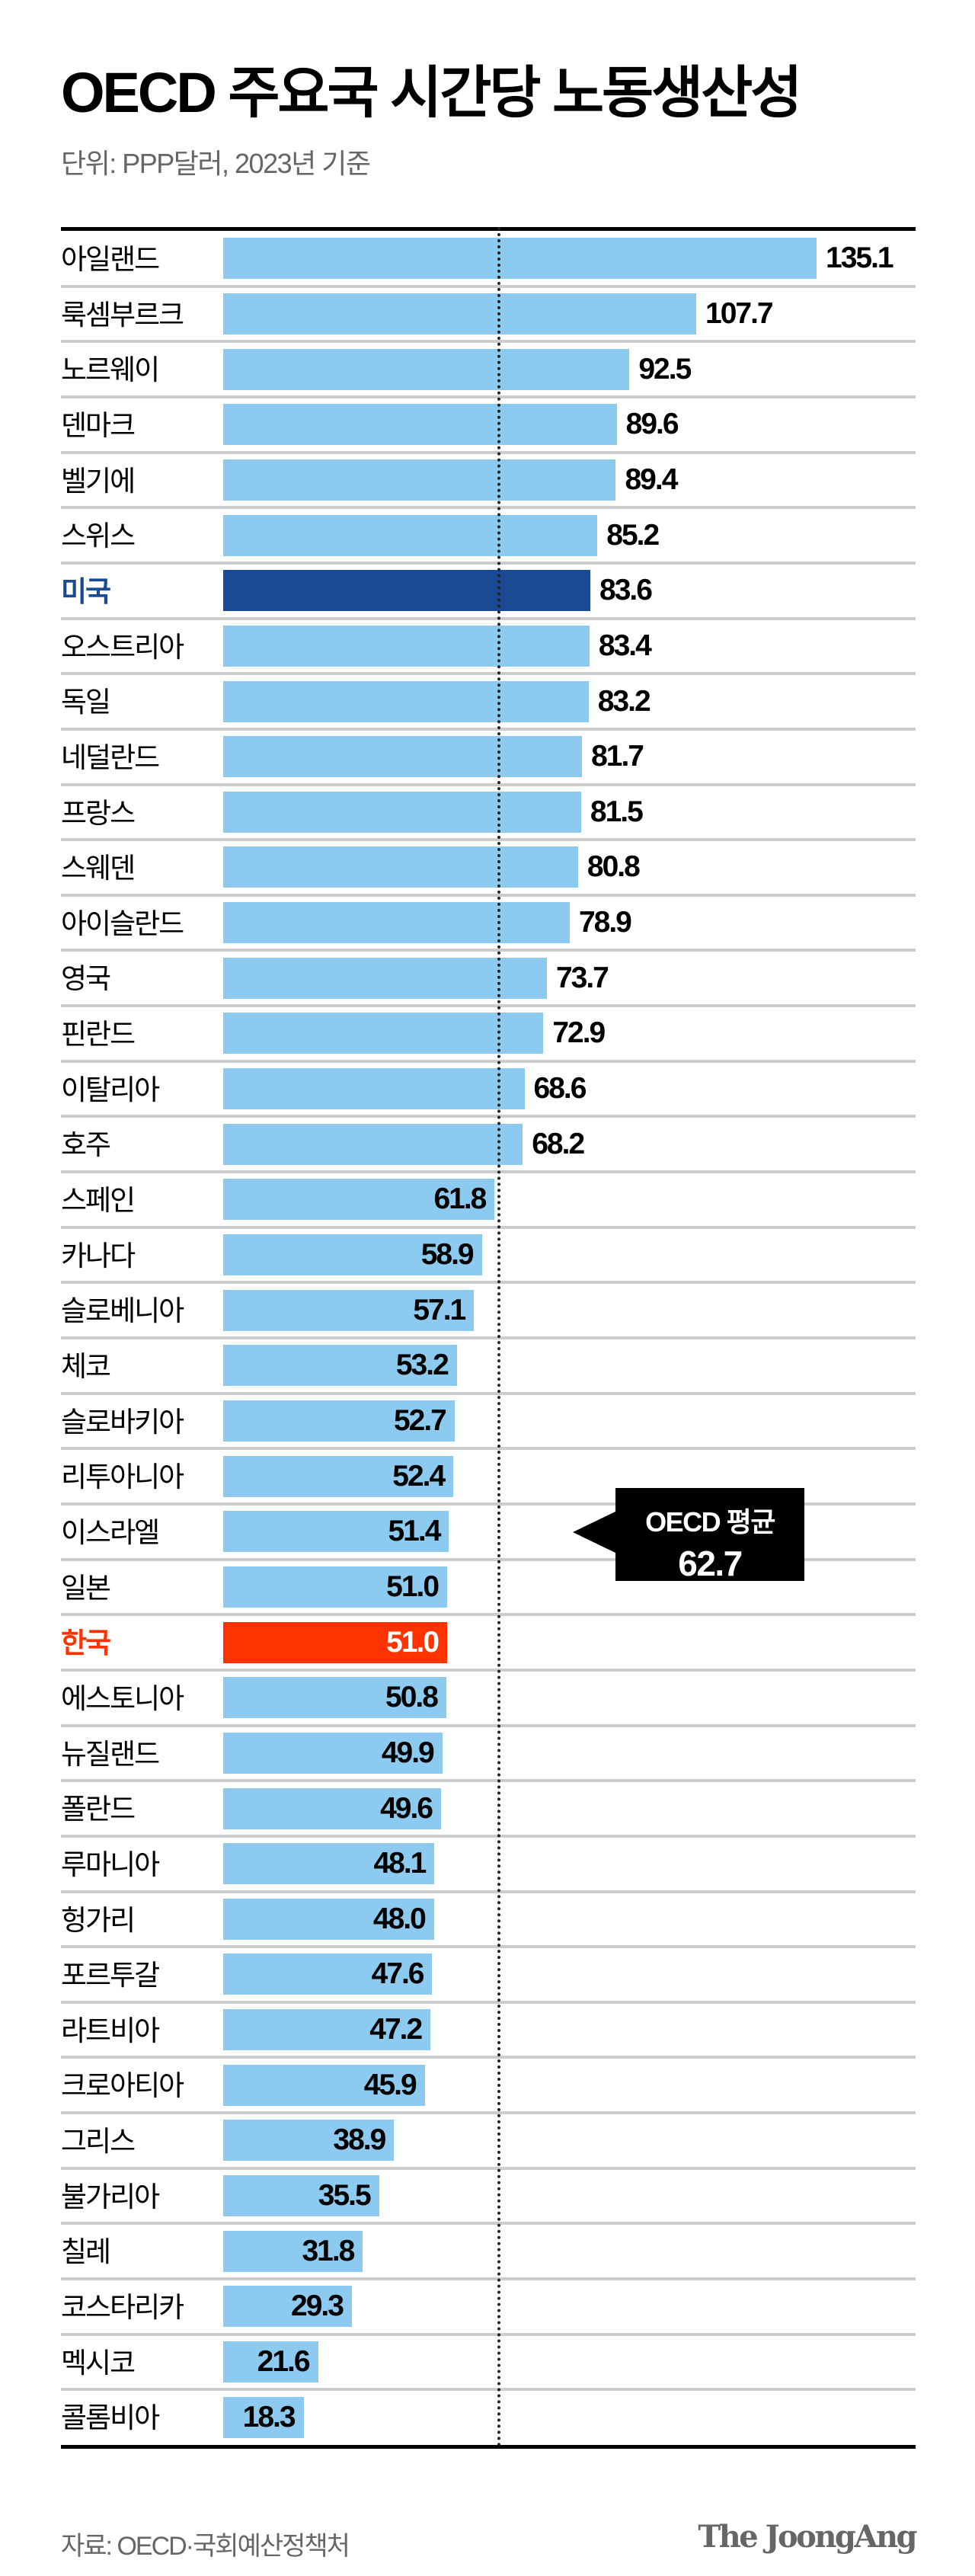 The image size is (975, 2576). Describe the element at coordinates (408, 1752) in the screenshot. I see `value-label: 49.9` at that location.